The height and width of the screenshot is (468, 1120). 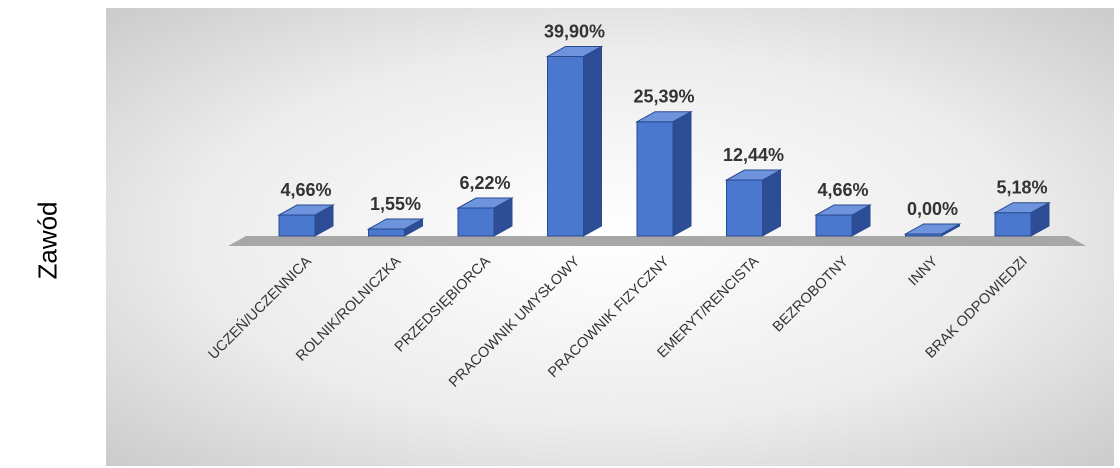 I want to click on value-label-7: 0,00%, so click(x=932, y=209).